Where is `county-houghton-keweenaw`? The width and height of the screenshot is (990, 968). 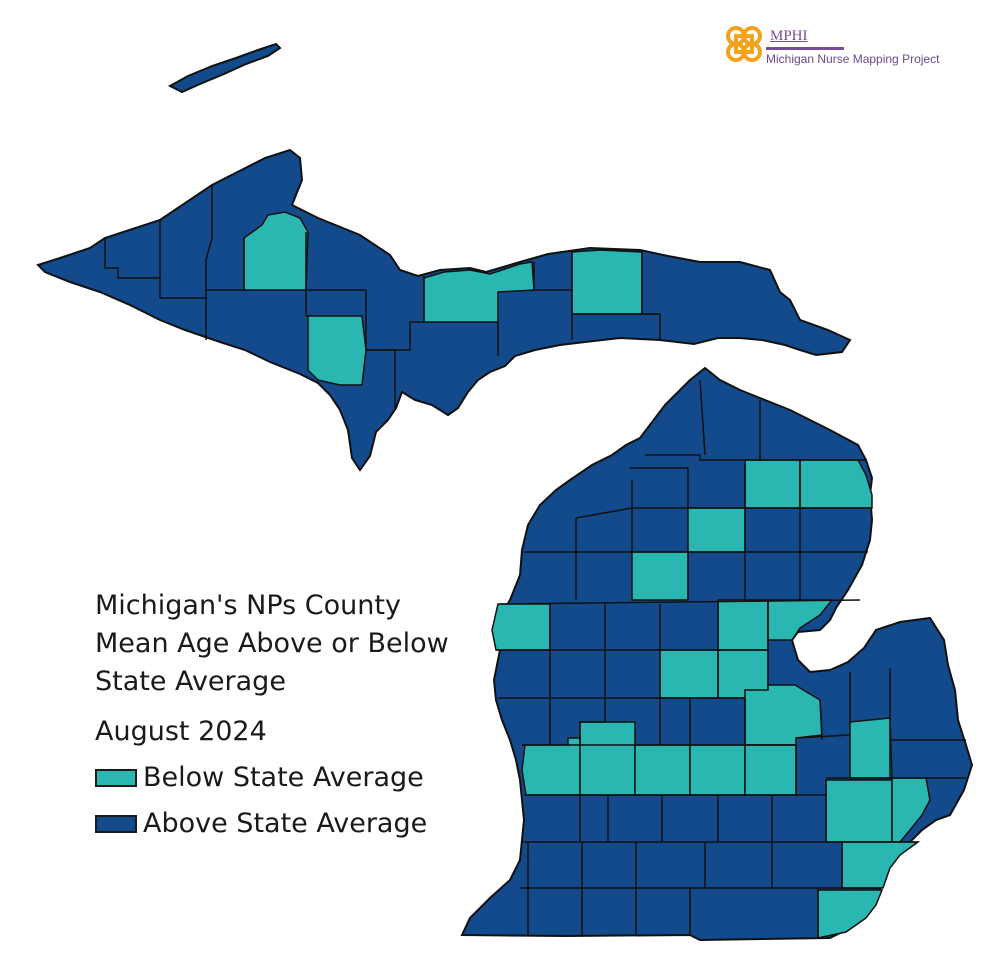 county-houghton-keweenaw is located at coordinates (276, 251).